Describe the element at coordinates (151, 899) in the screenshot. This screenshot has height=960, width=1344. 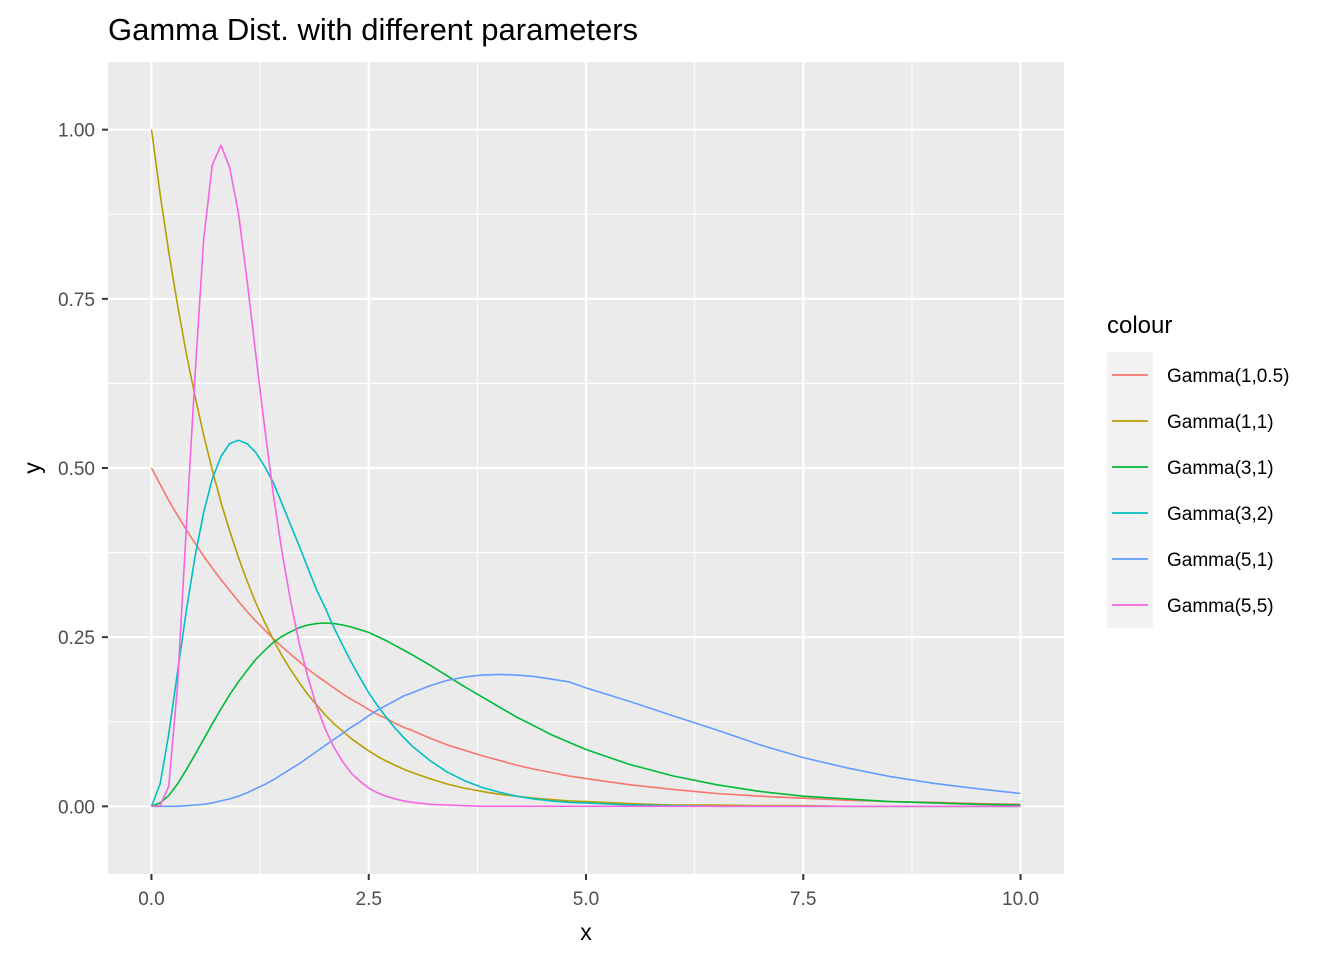
I see `x-tick-label: 0.0` at that location.